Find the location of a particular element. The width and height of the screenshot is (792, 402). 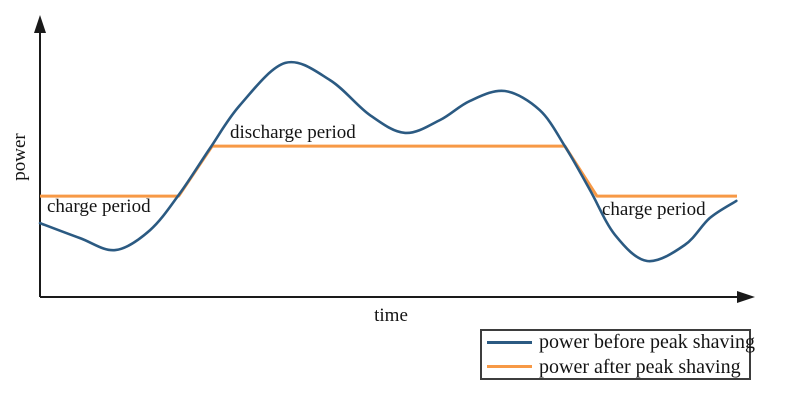

legend-label-after: power after peak shaving is located at coordinates (640, 366).